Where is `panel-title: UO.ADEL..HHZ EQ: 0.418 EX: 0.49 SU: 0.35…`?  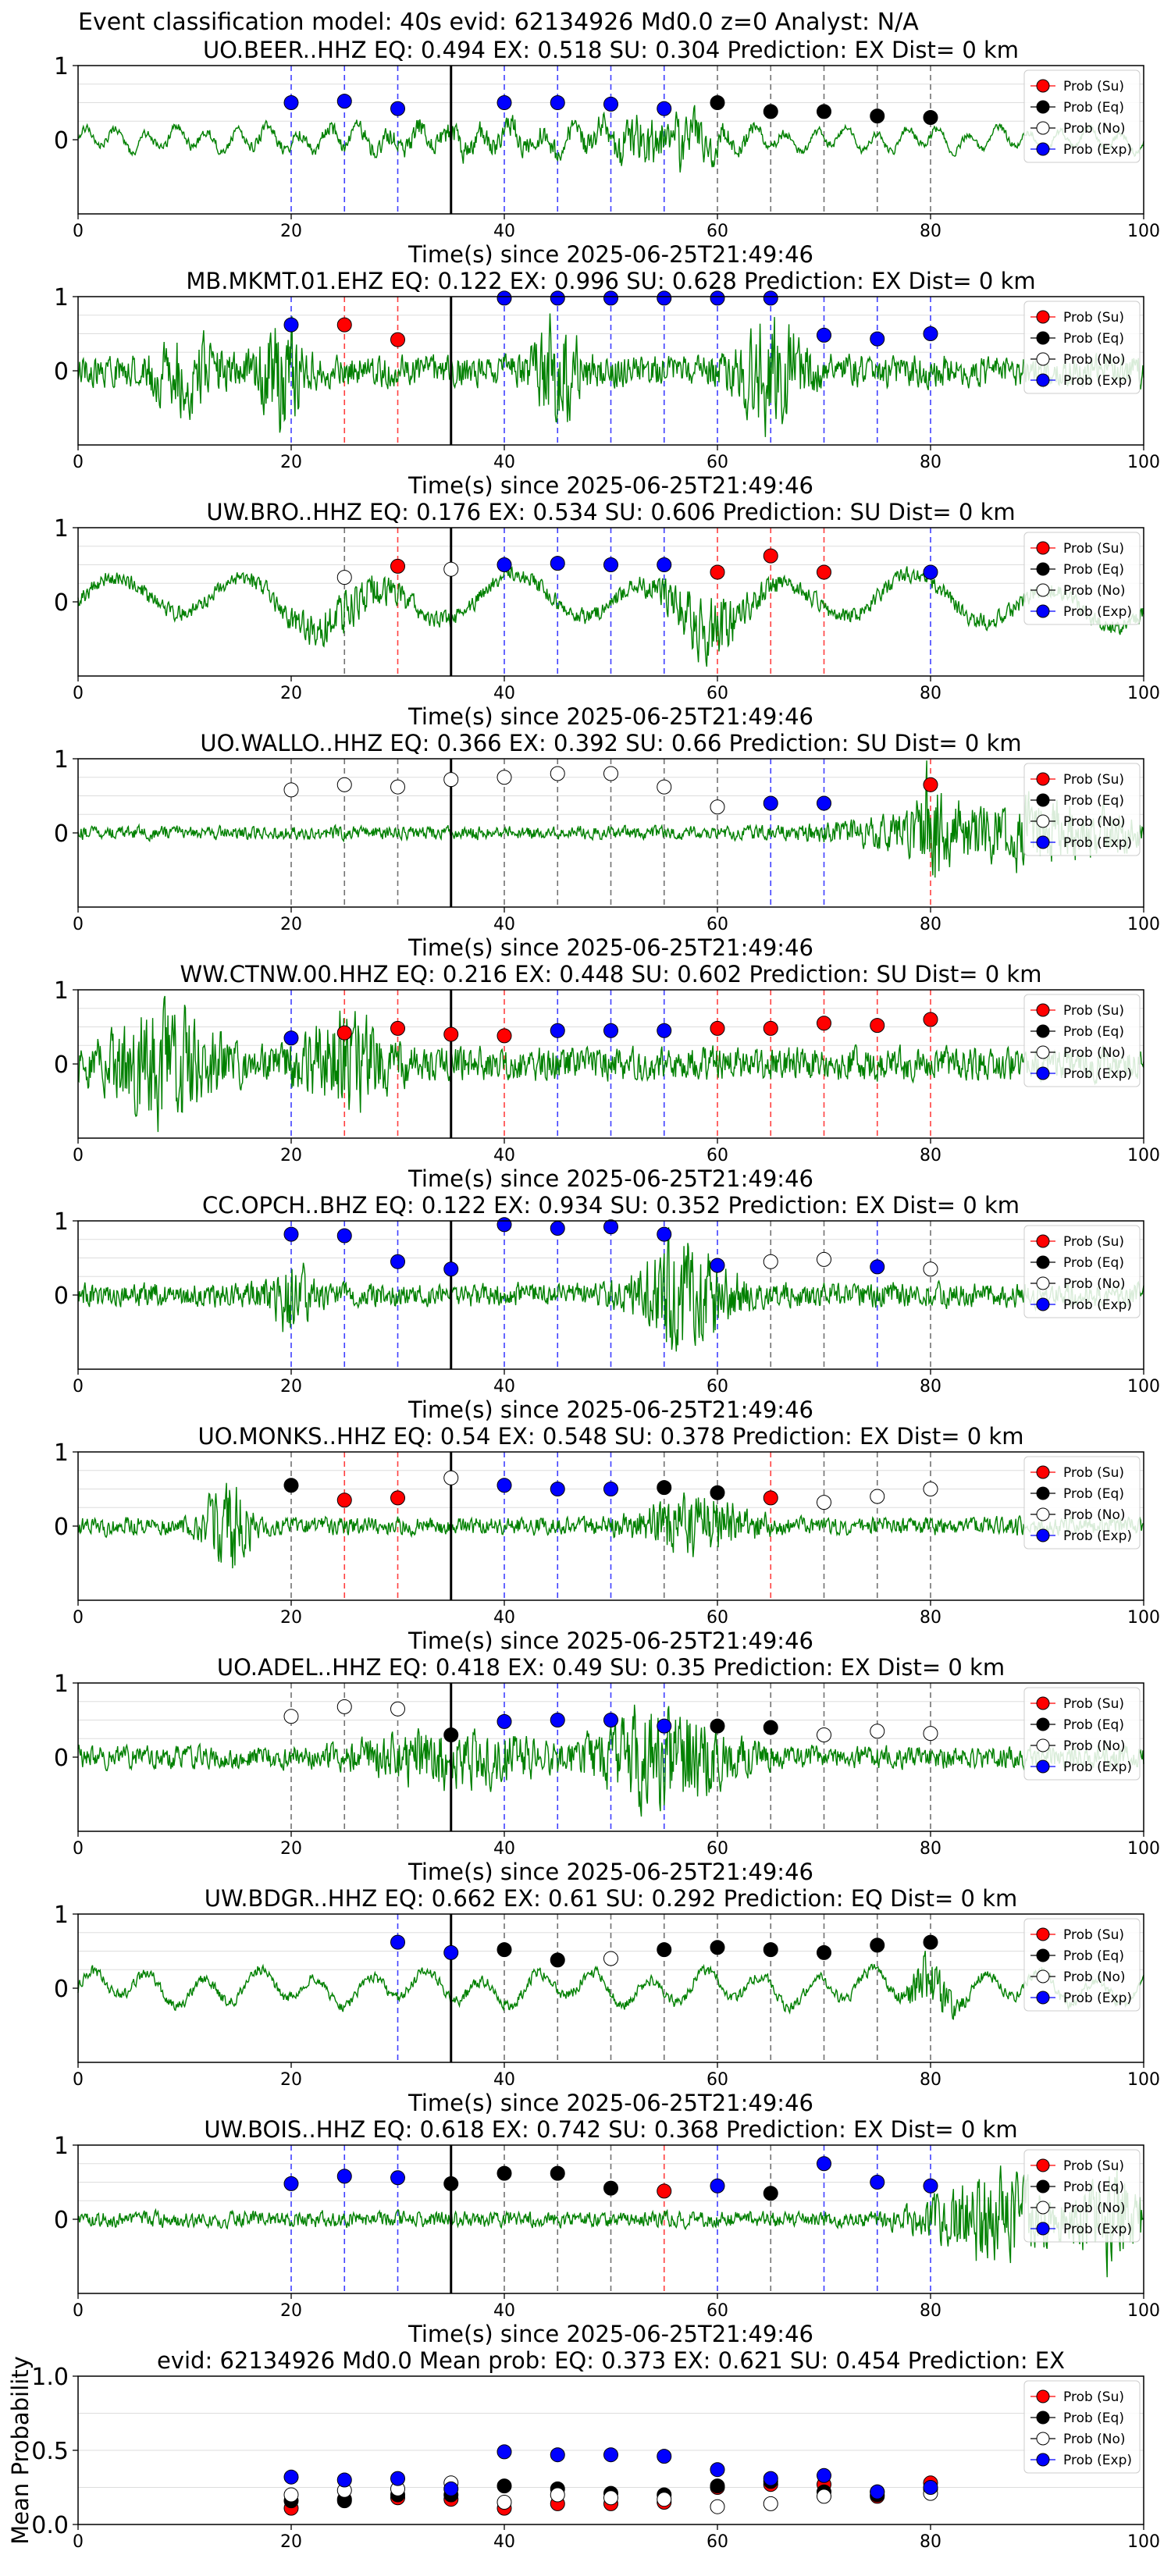
panel-title: UO.ADEL..HHZ EQ: 0.418 EX: 0.49 SU: 0.35… is located at coordinates (611, 1667).